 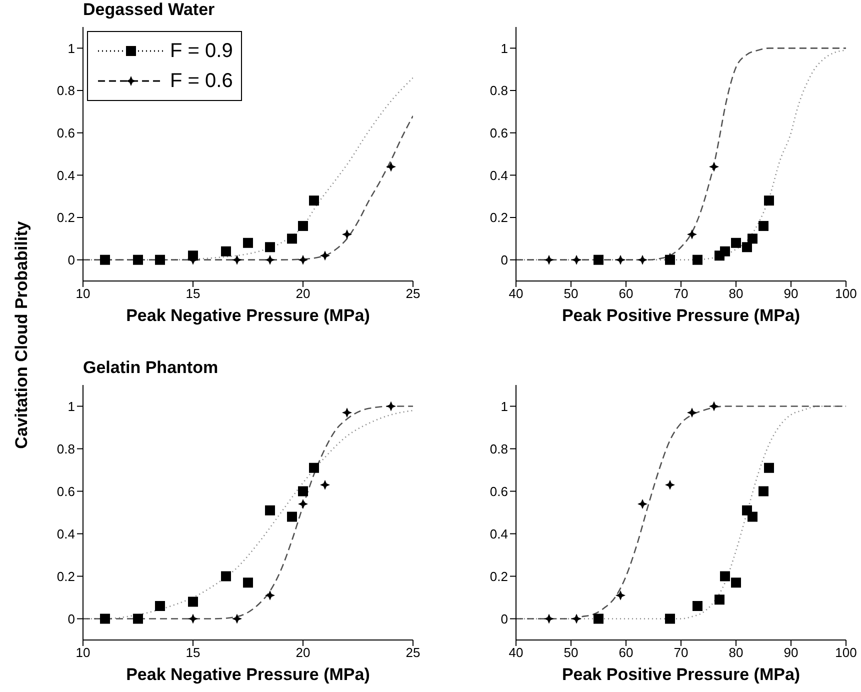 What do you see at coordinates (201, 81) in the screenshot?
I see `legend-label: F = 0.6` at bounding box center [201, 81].